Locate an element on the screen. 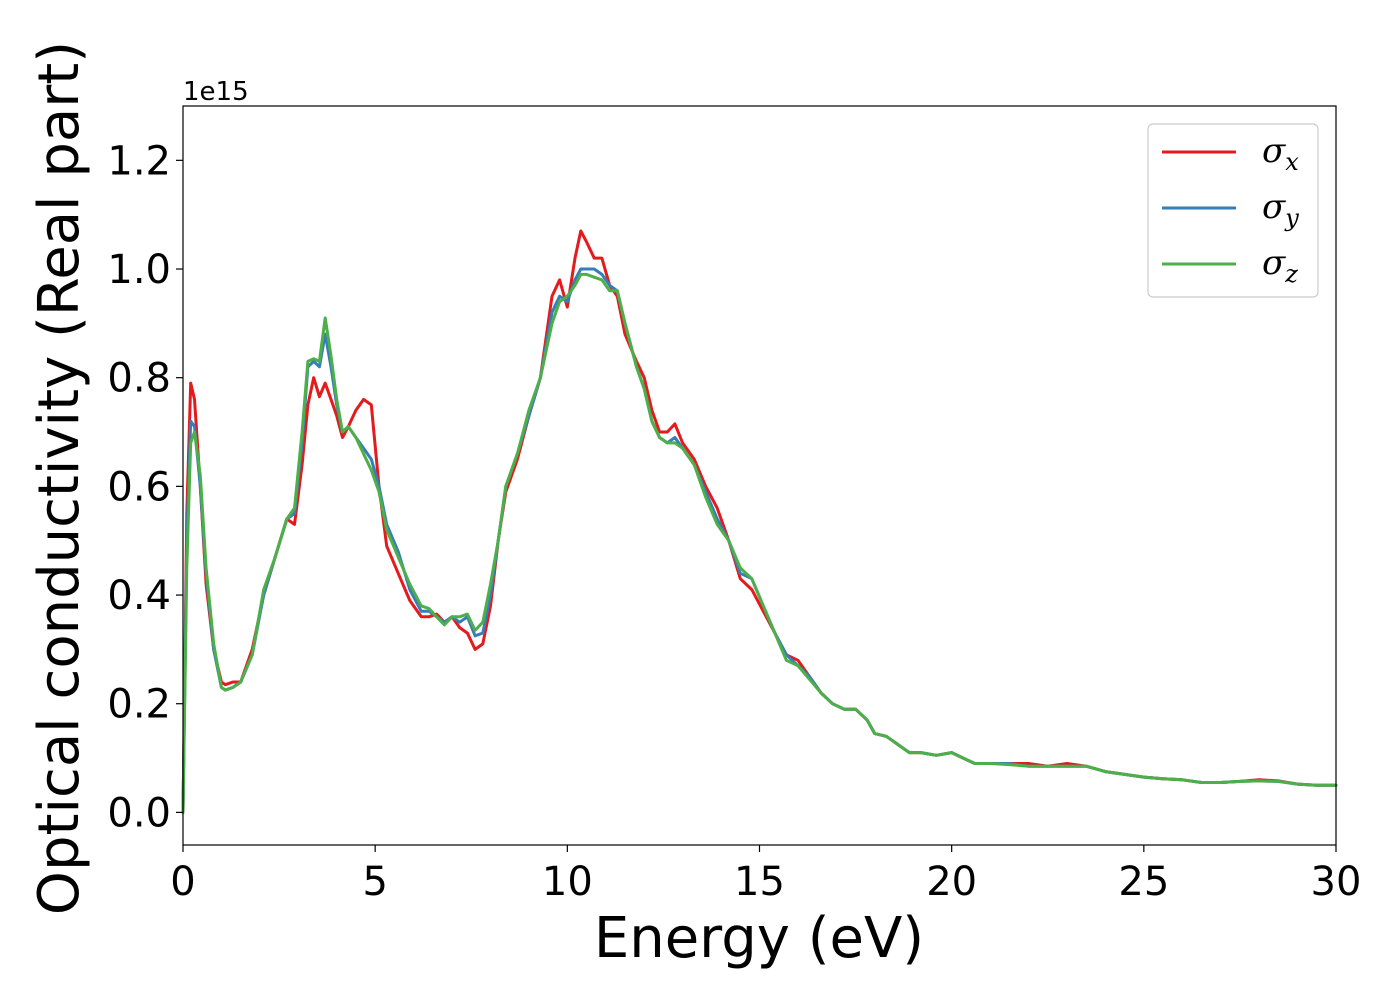 The image size is (1400, 1000). x-tick-label: 30 is located at coordinates (1336, 882).